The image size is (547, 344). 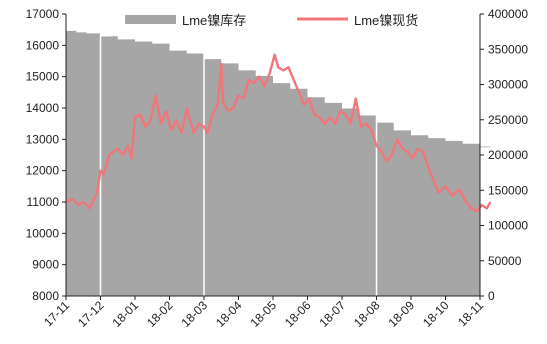 What do you see at coordinates (508, 85) in the screenshot?
I see `right-tick-label: 300000` at bounding box center [508, 85].